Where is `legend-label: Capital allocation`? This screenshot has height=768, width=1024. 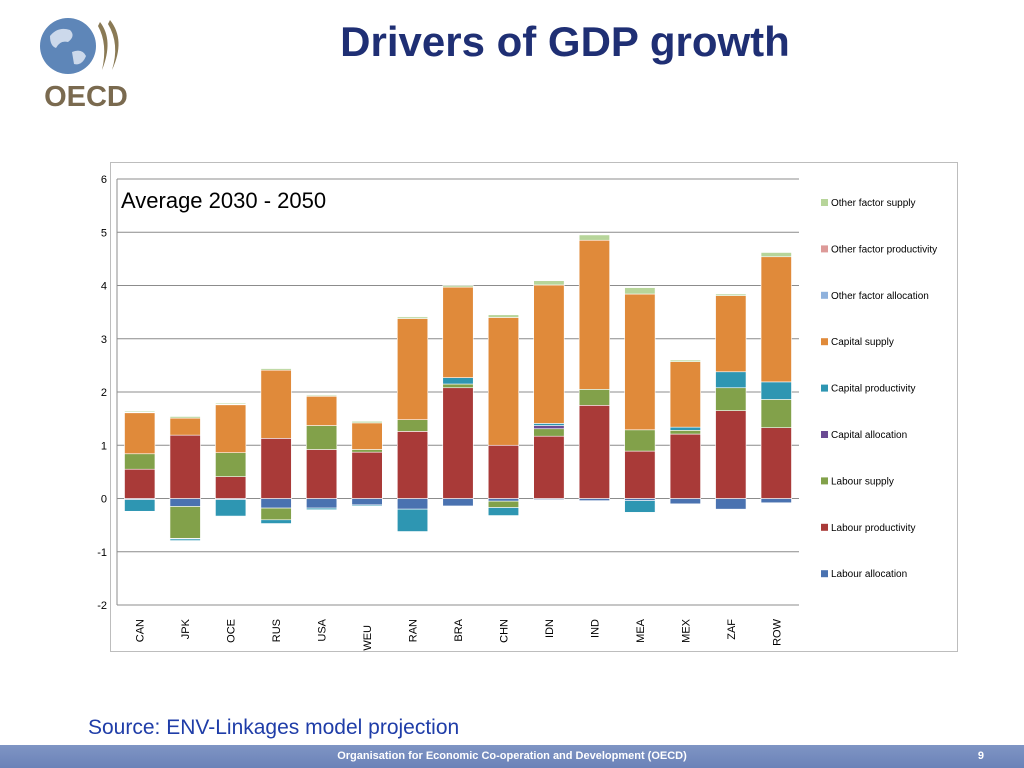 legend-label: Capital allocation is located at coordinates (869, 435).